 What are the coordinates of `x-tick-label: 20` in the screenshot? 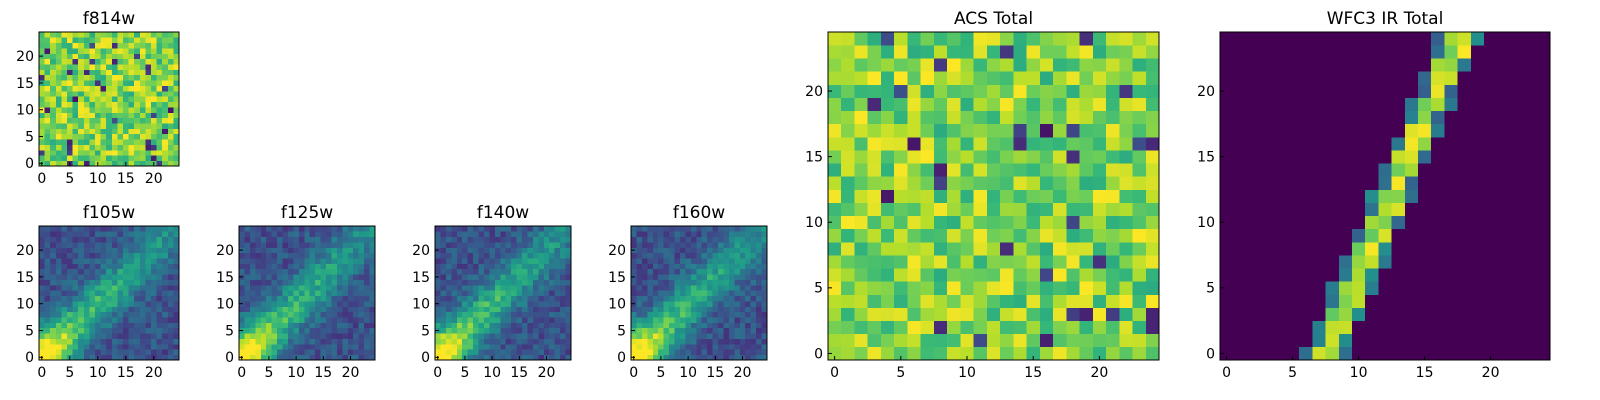 It's located at (547, 373).